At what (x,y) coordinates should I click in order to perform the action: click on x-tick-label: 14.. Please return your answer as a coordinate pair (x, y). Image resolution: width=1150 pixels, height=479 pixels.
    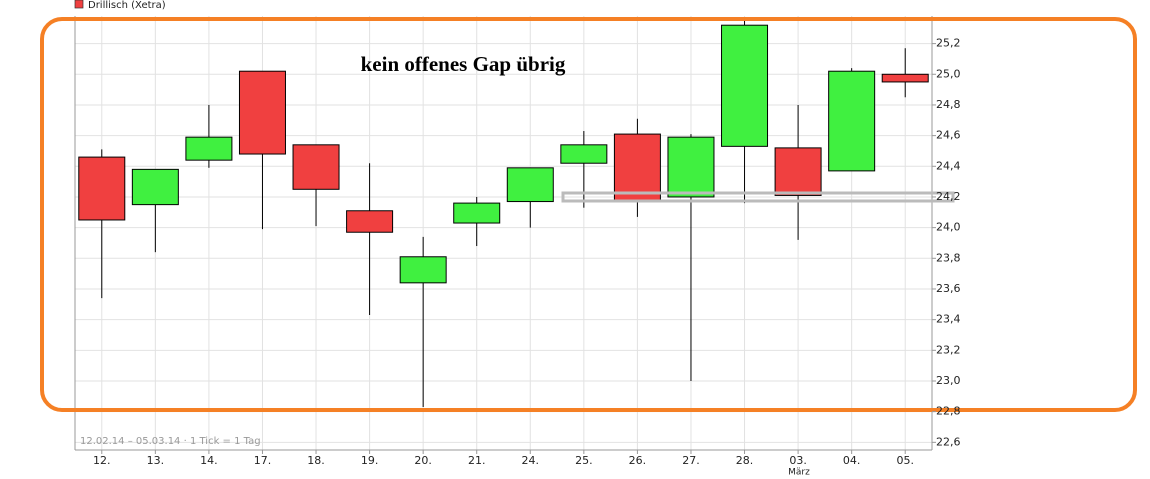
    Looking at the image, I should click on (209, 460).